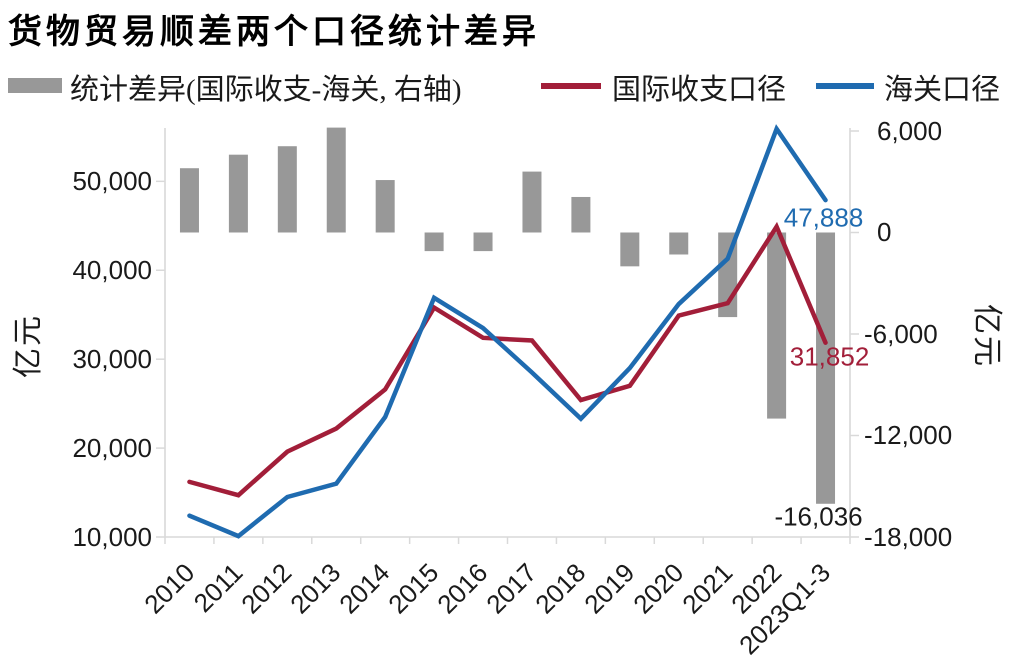 This screenshot has width=1015, height=666. What do you see at coordinates (35, 85) in the screenshot?
I see `legend-bar-swatch` at bounding box center [35, 85].